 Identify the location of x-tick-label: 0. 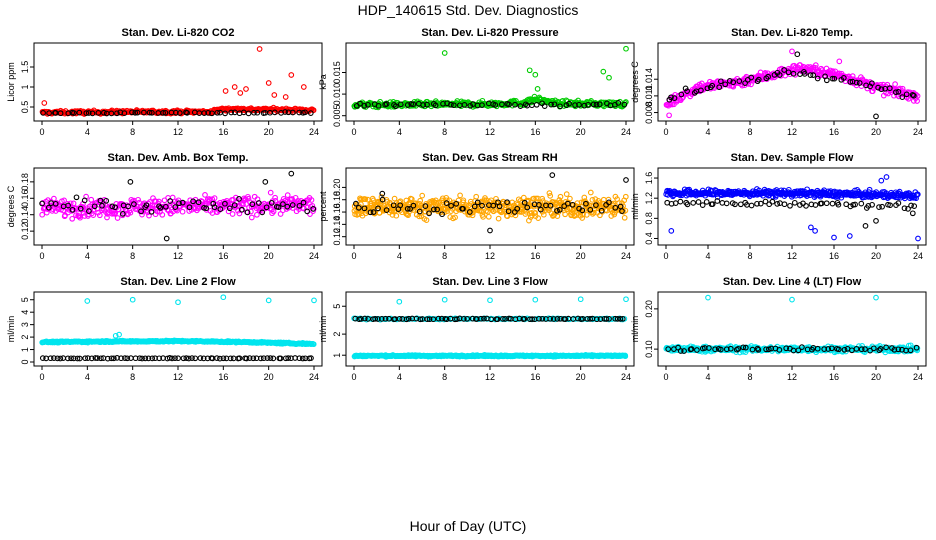
(353, 132).